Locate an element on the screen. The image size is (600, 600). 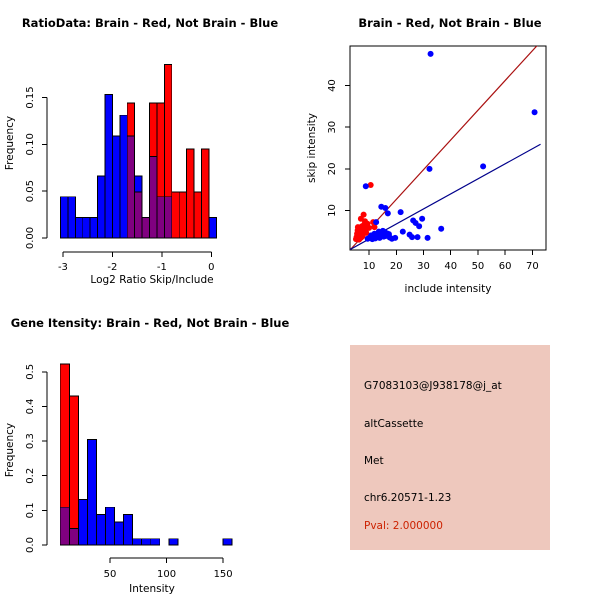
info-gene-symbol: Met is located at coordinates (374, 461).